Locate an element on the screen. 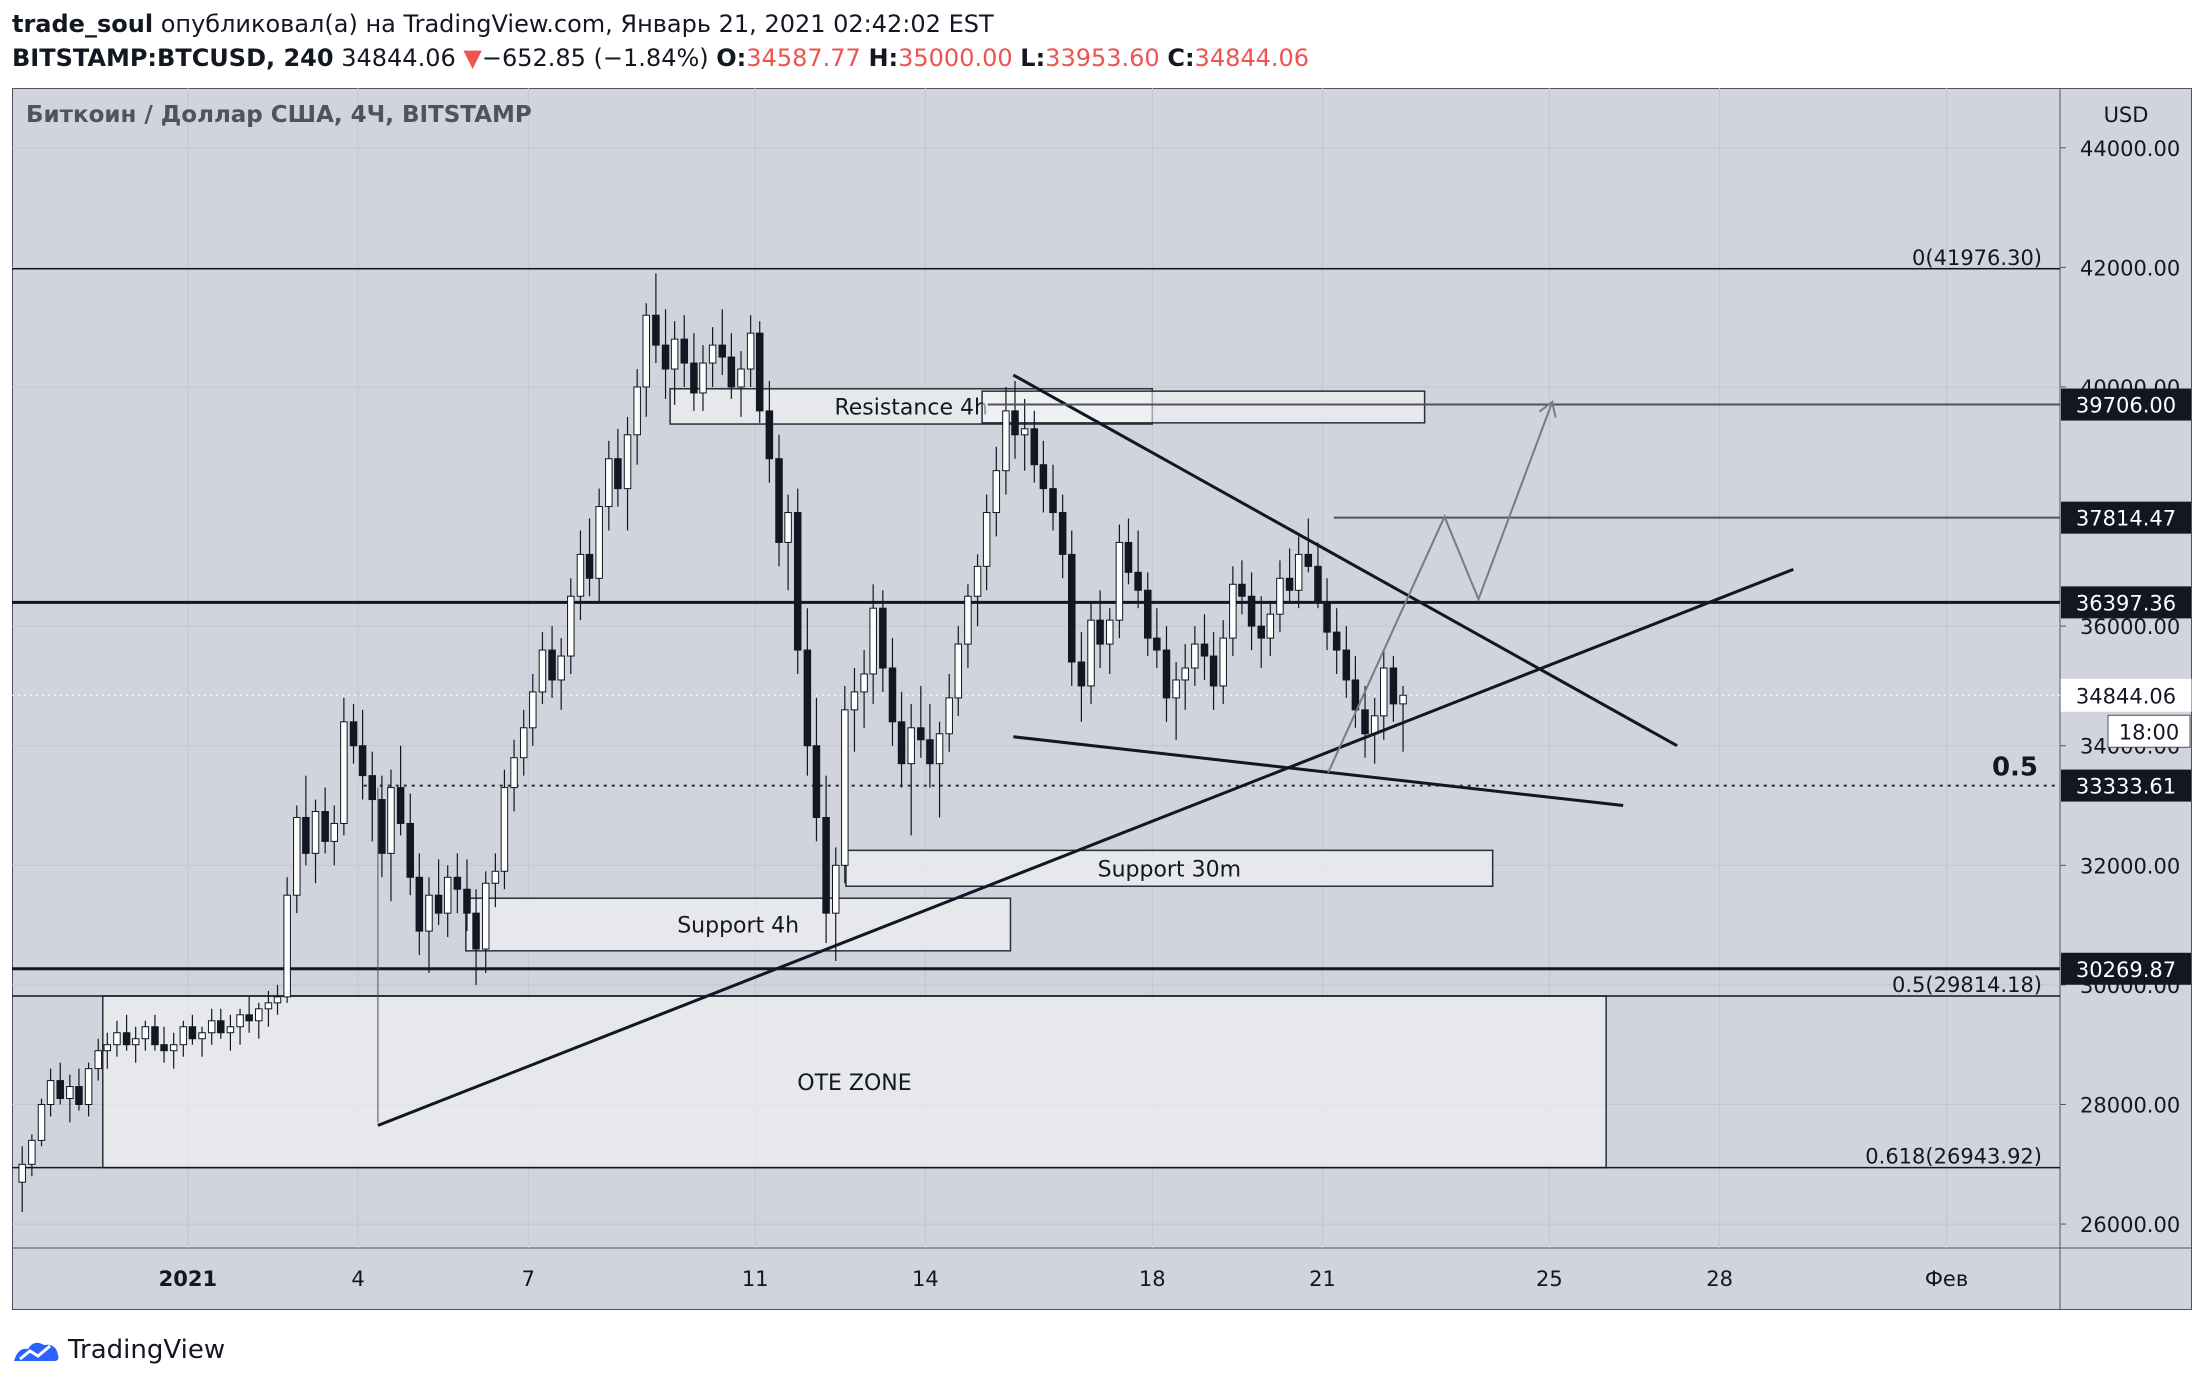 The height and width of the screenshot is (1382, 2204). trend-line is located at coordinates (1318, 771).